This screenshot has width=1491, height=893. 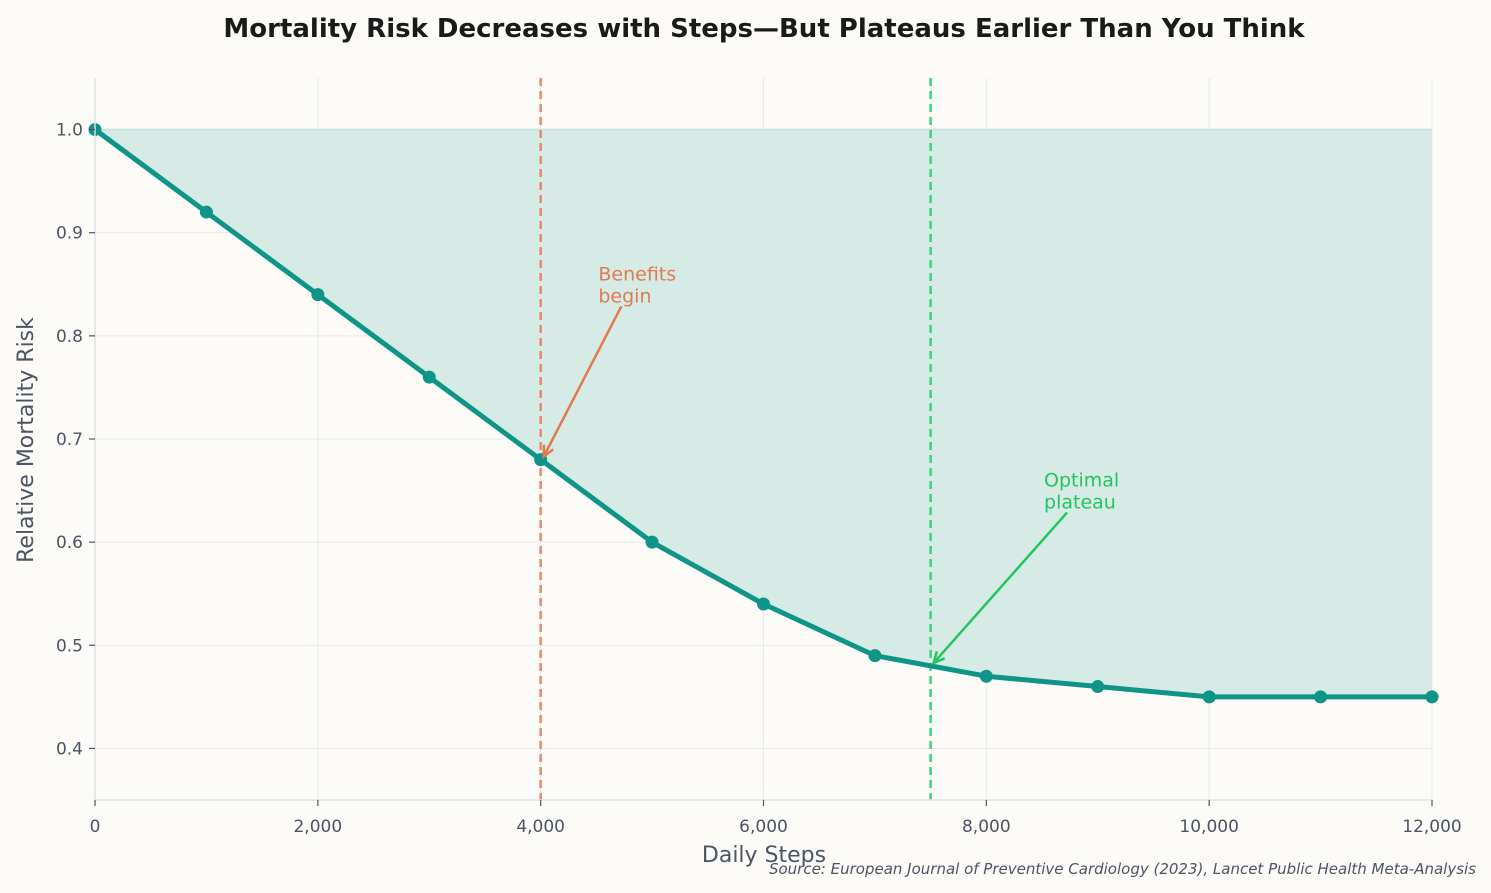 What do you see at coordinates (1080, 503) in the screenshot?
I see `annotation-text: plateau` at bounding box center [1080, 503].